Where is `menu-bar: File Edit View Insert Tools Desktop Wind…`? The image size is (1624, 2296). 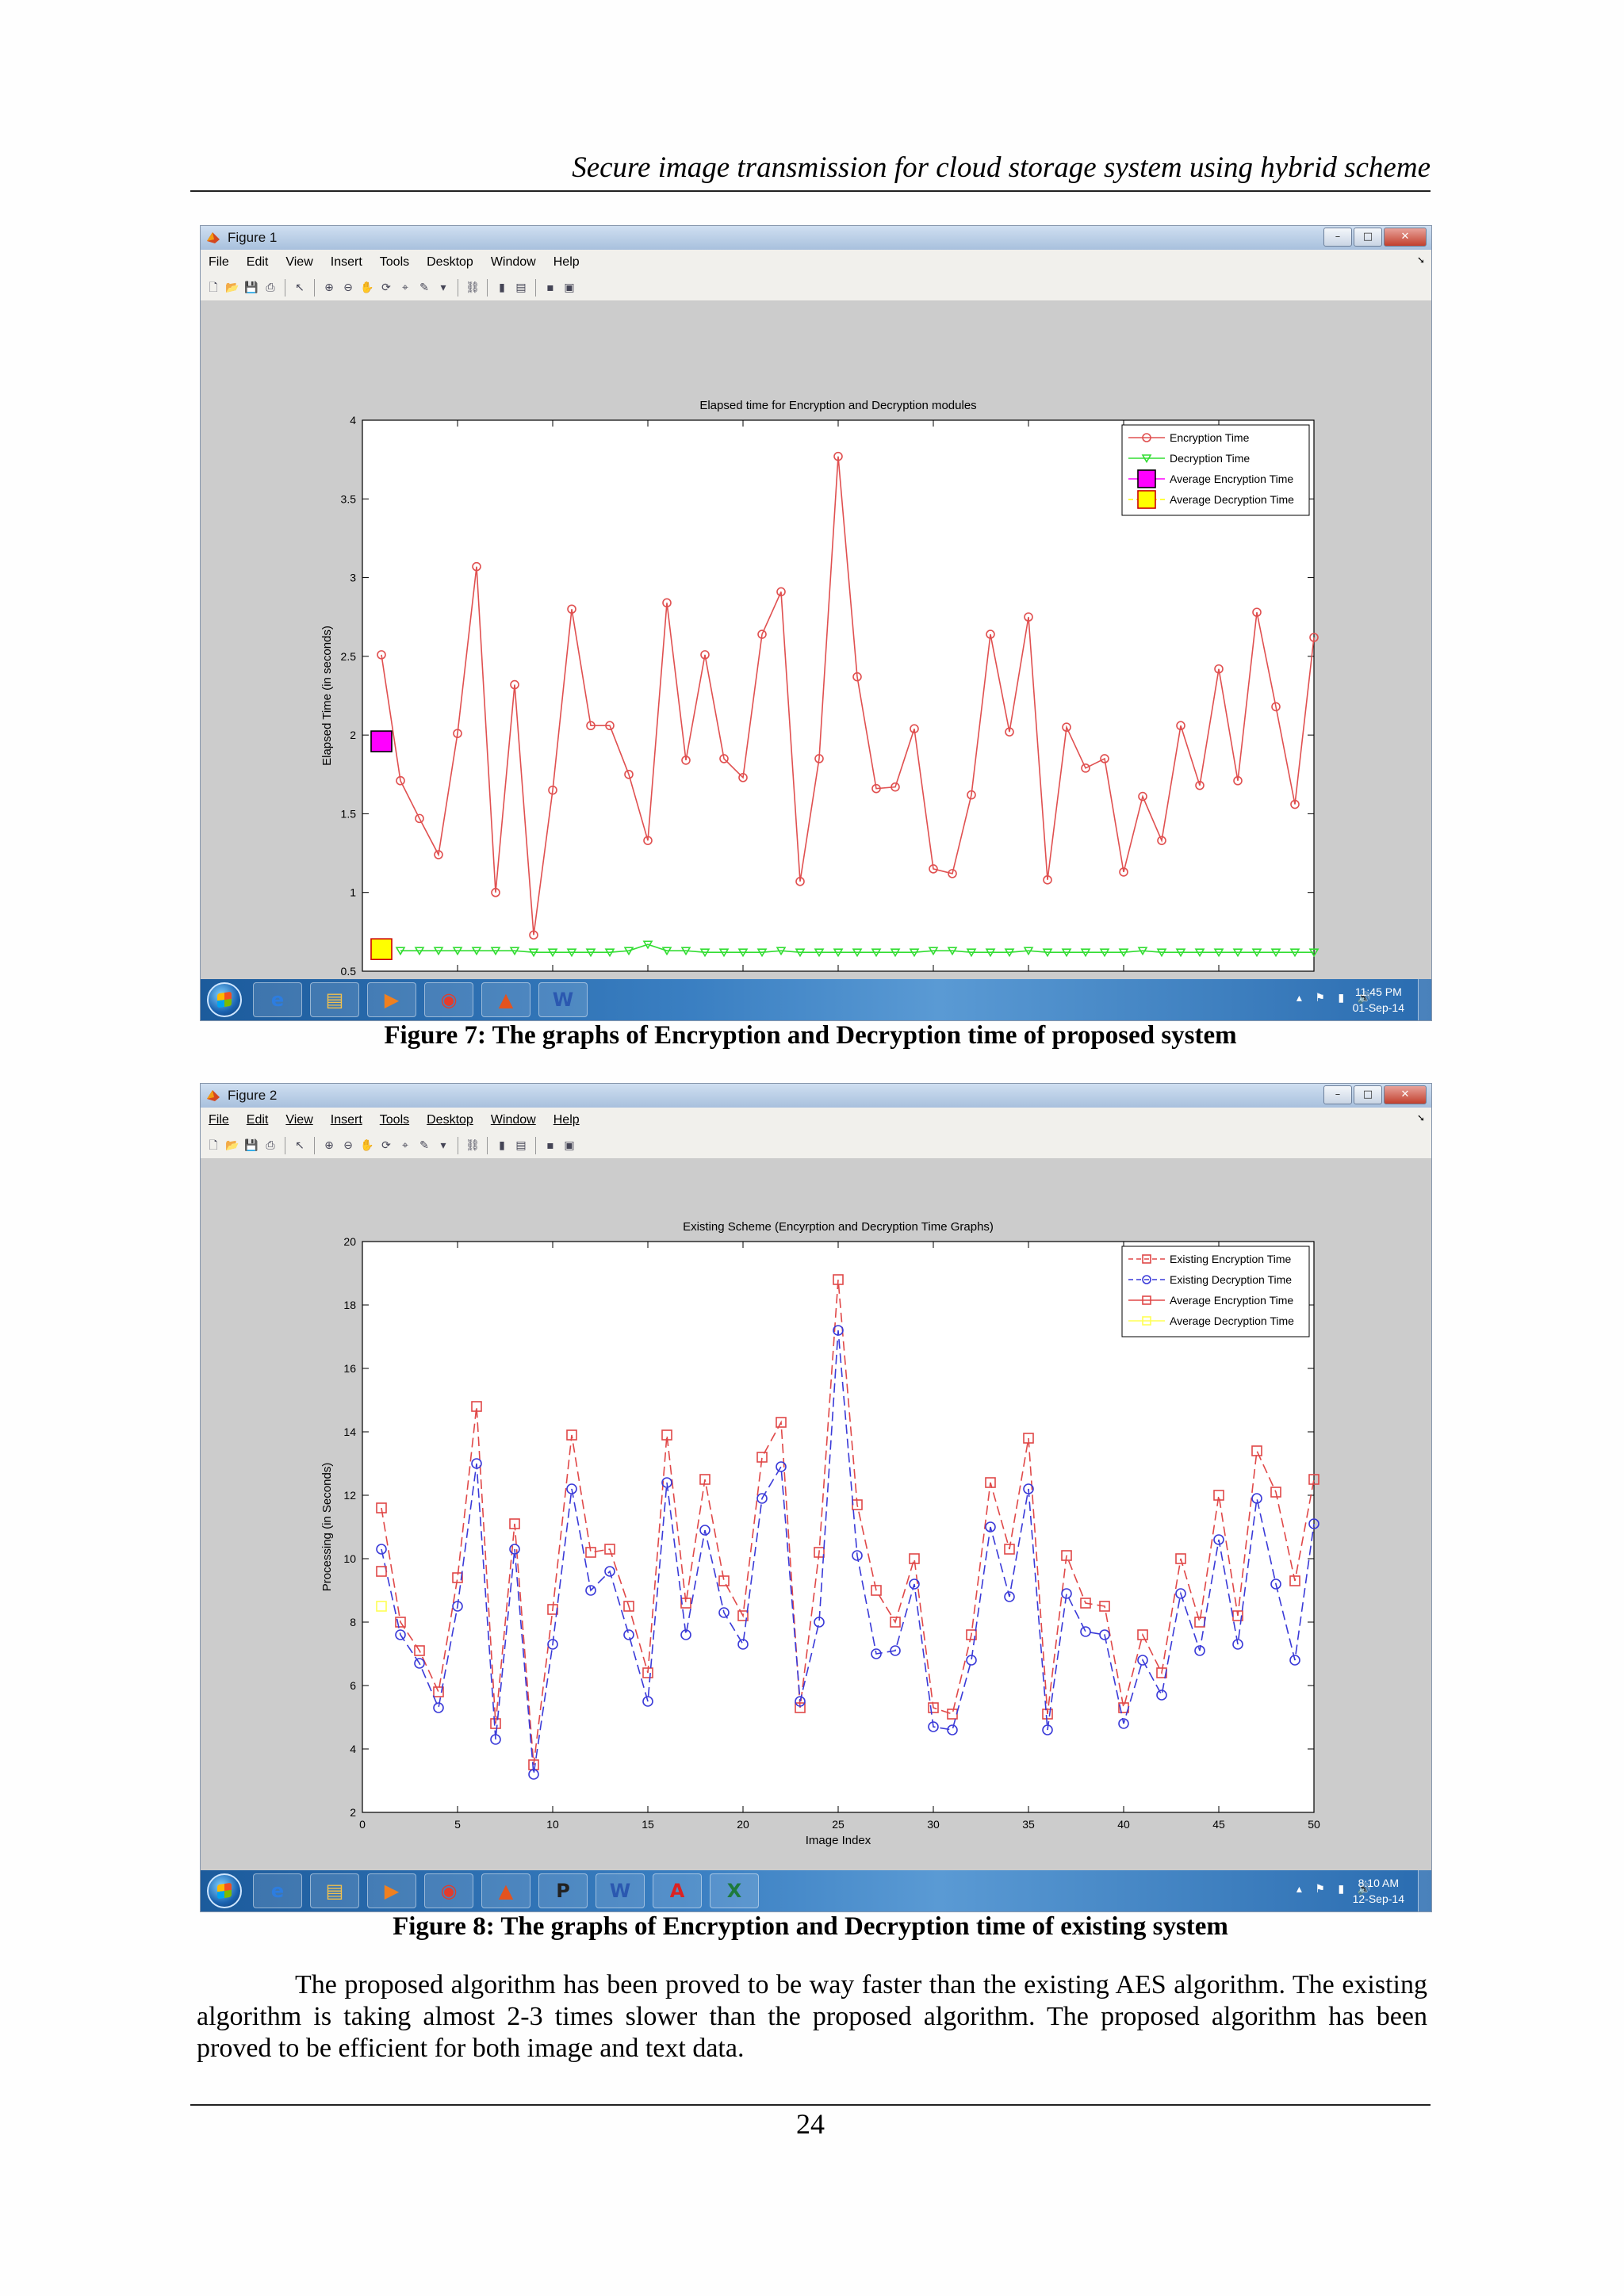
menu-bar: File Edit View Insert Tools Desktop Wind… is located at coordinates (816, 263).